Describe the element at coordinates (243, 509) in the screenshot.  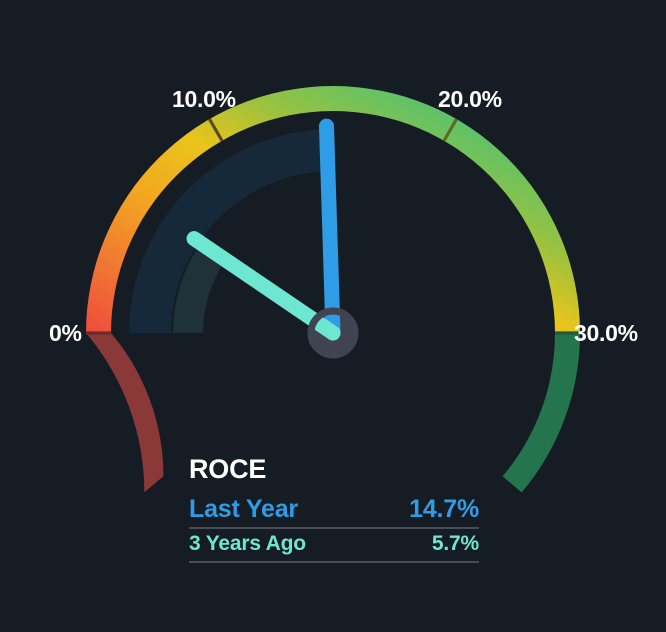
I see `legend-label-last-year: Last Year` at that location.